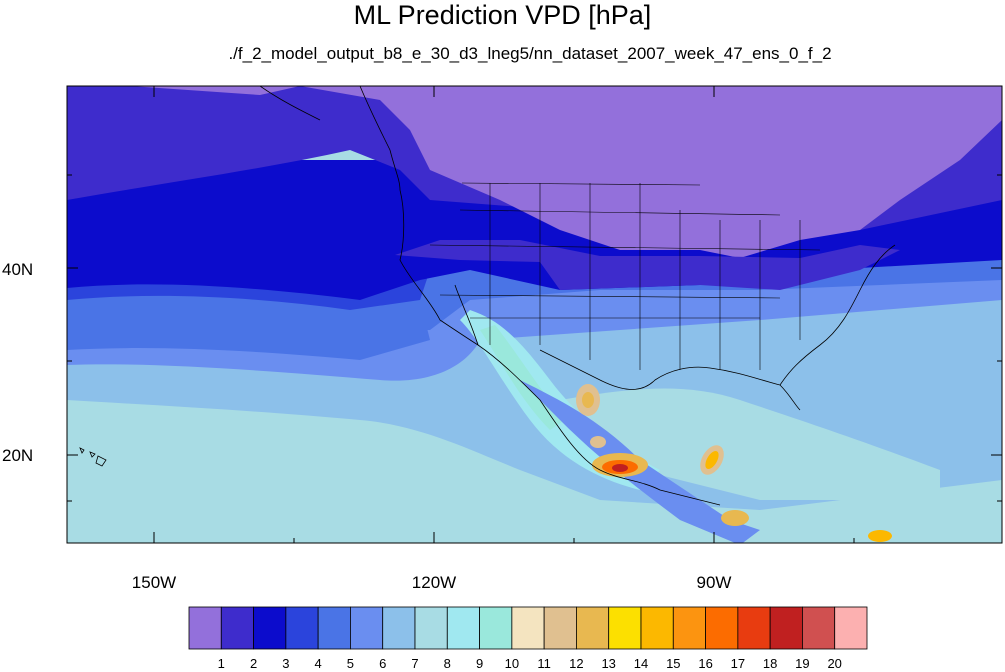 The width and height of the screenshot is (1005, 672). I want to click on colorbar-tick-label: 11, so click(544, 663).